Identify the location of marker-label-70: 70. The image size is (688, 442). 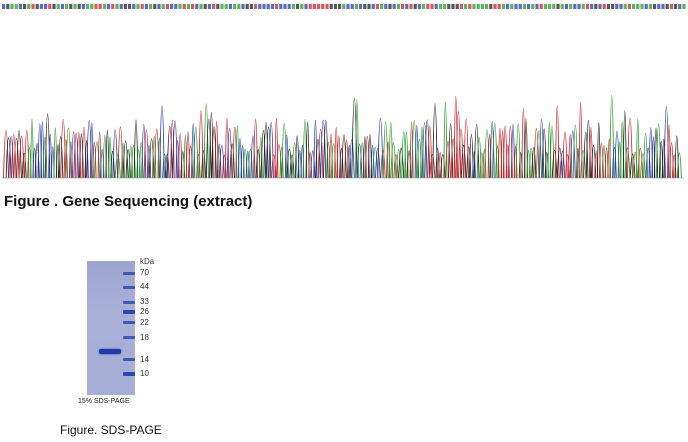
(144, 272).